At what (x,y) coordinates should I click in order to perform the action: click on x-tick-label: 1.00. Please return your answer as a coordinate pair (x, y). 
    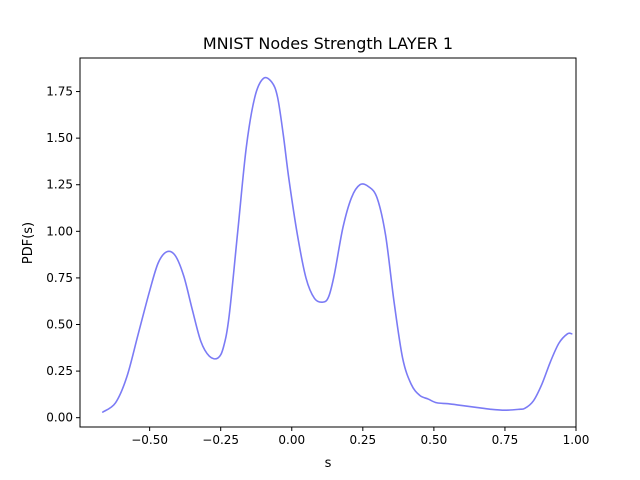
    Looking at the image, I should click on (576, 440).